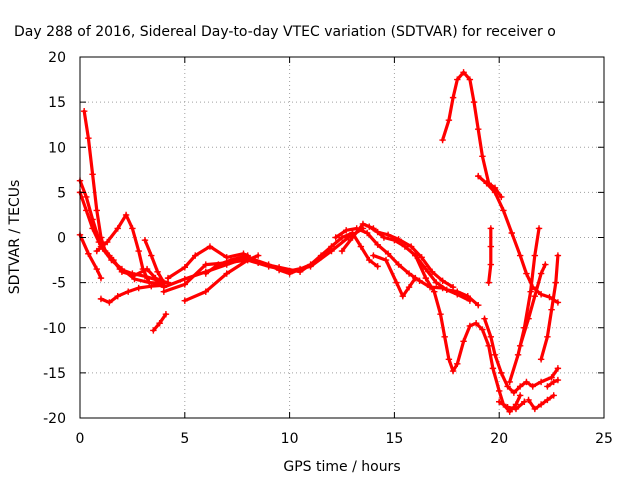 The height and width of the screenshot is (480, 640). Describe the element at coordinates (290, 439) in the screenshot. I see `x-tick-label: 10` at that location.